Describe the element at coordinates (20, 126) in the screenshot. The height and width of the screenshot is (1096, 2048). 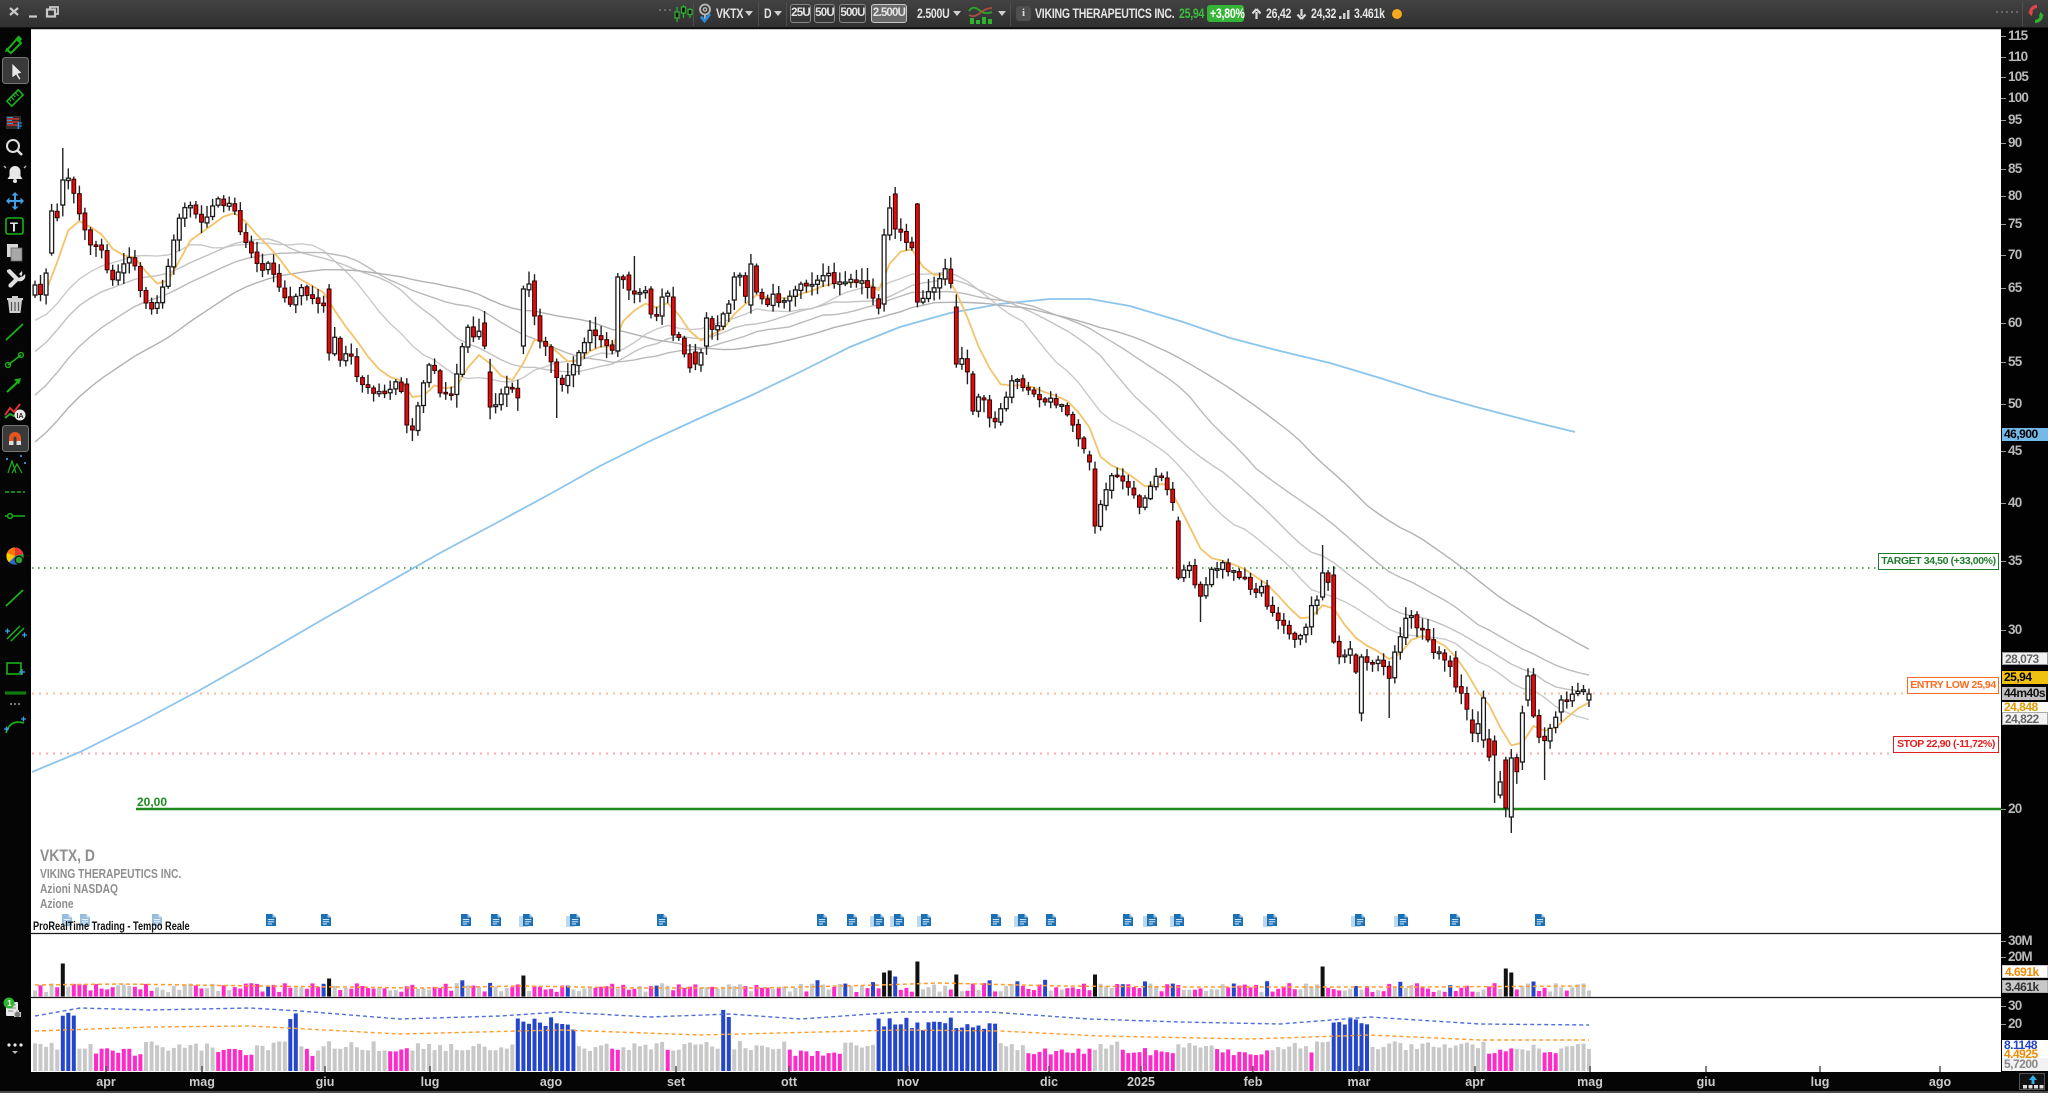
I see `svg-text: F` at that location.